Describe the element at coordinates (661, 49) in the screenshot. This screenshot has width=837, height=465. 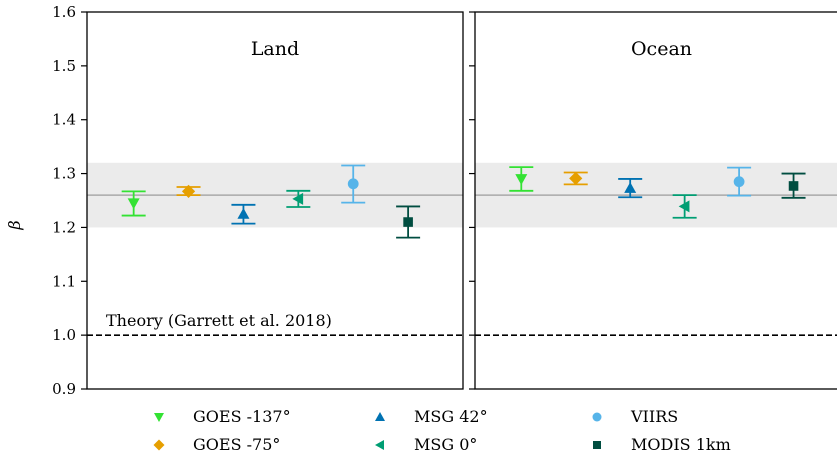
I see `panel-title: Ocean` at that location.